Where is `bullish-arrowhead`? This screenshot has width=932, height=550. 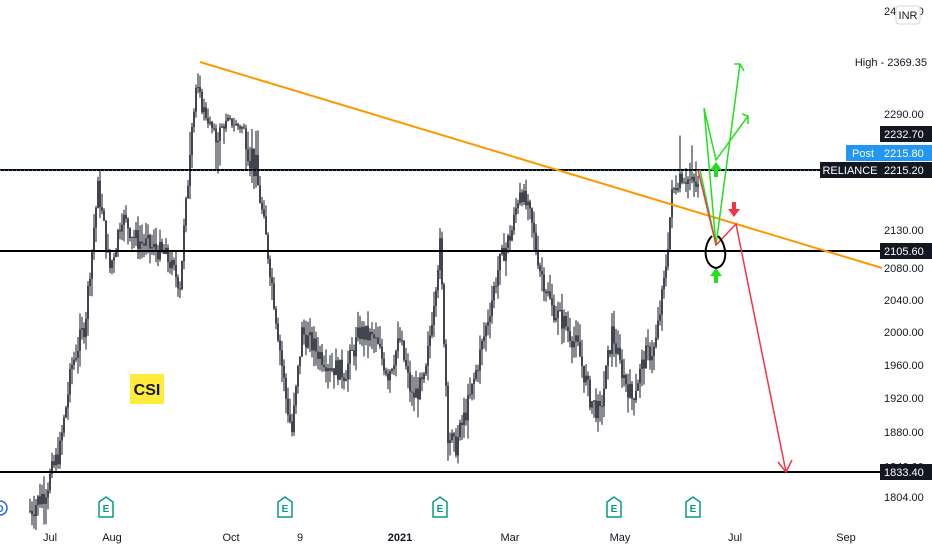 bullish-arrowhead is located at coordinates (739, 67).